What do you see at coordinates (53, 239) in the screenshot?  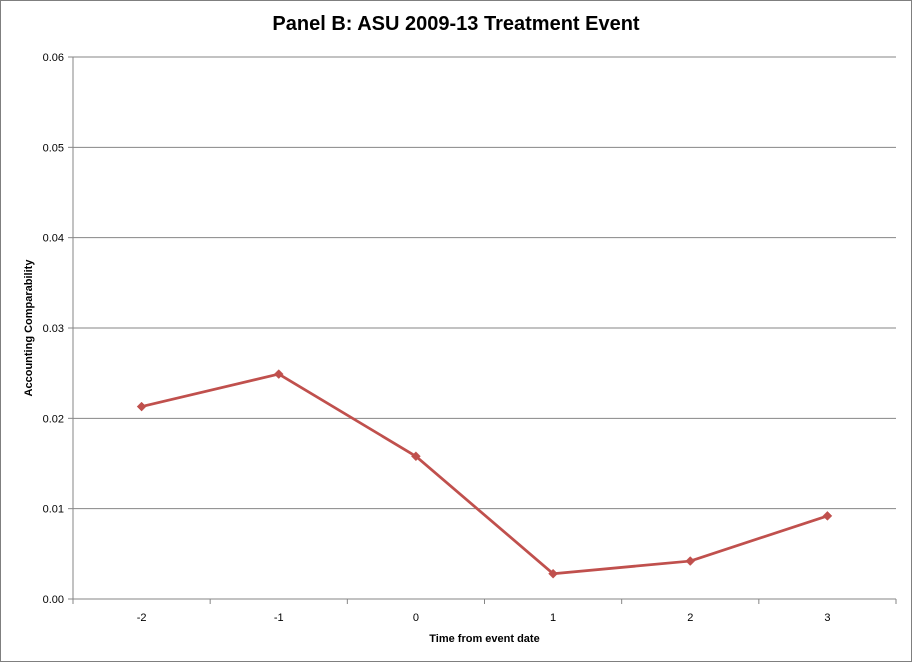 I see `y-tick-label: 0.04` at bounding box center [53, 239].